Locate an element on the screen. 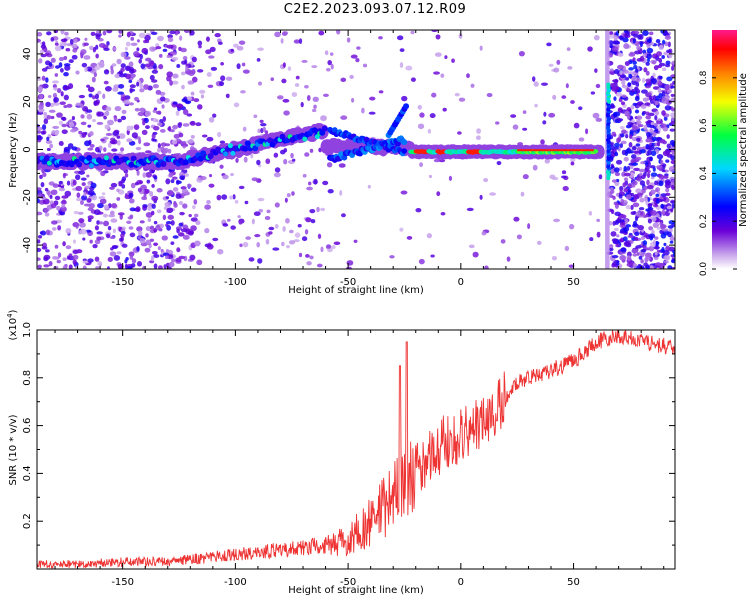  spectrogram-x-tick-label: -100 is located at coordinates (235, 282).